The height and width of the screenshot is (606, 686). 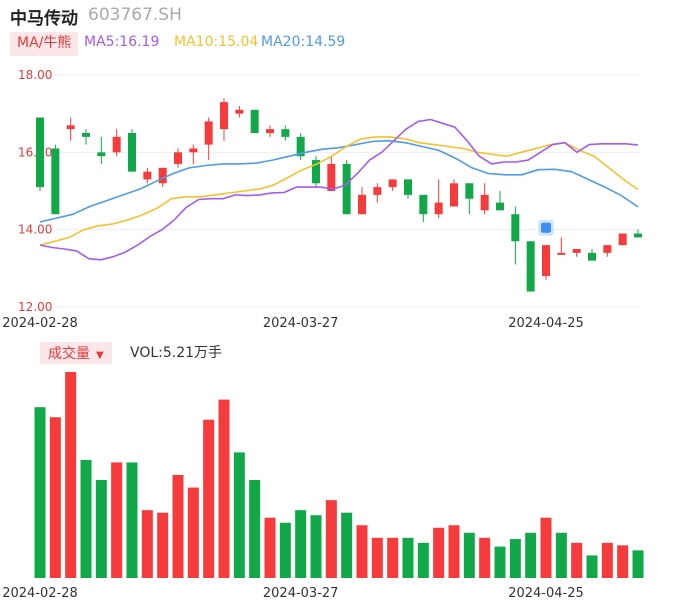 What do you see at coordinates (301, 593) in the screenshot?
I see `x-tick-label-volume-1: 2024-03-27` at bounding box center [301, 593].